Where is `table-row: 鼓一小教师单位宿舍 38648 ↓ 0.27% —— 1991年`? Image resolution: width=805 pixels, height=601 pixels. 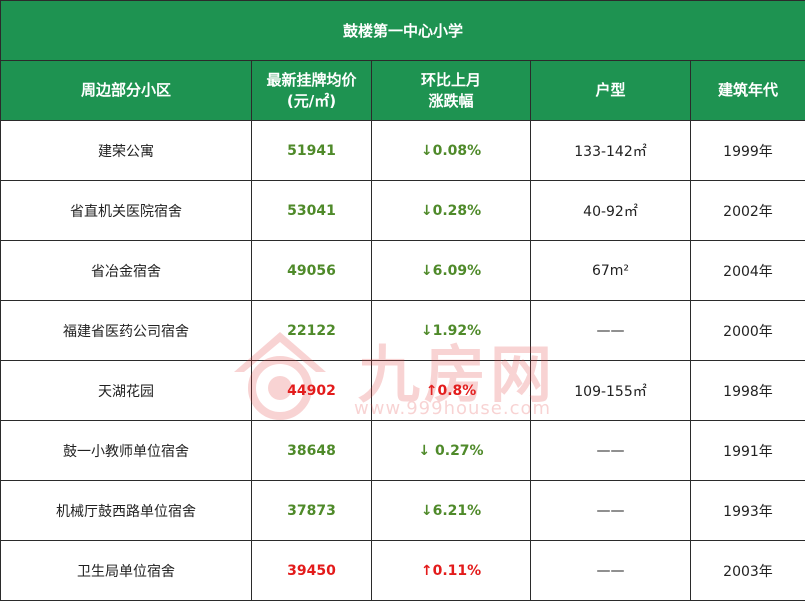
table-row: 鼓一小教师单位宿舍 38648 ↓ 0.27% —— 1991年 is located at coordinates (402, 450).